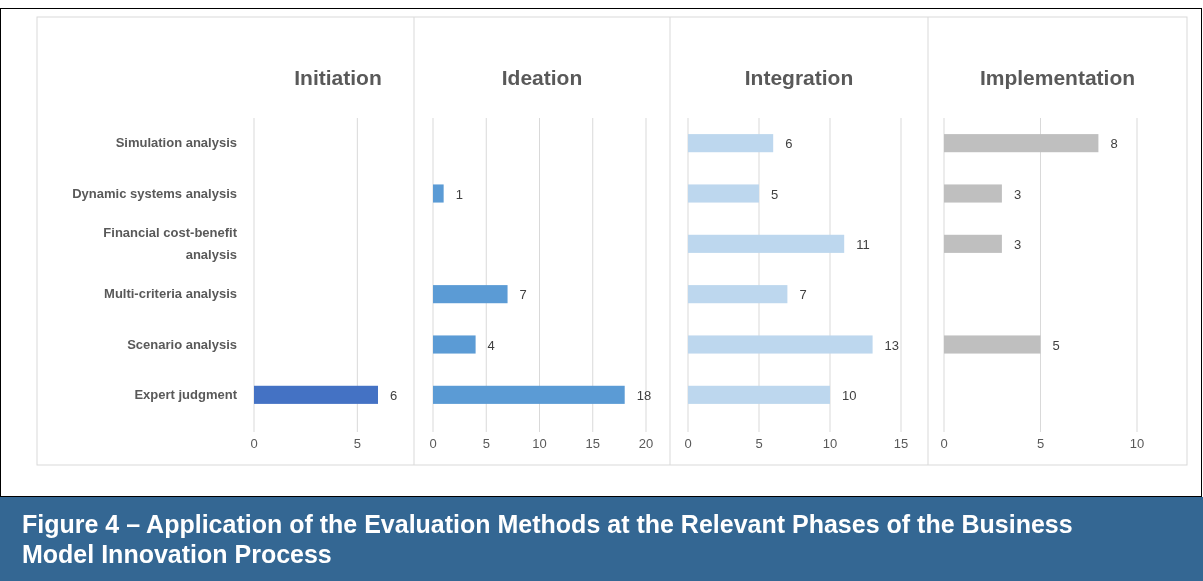 The height and width of the screenshot is (581, 1203). Describe the element at coordinates (548, 539) in the screenshot. I see `caption: Figure 4 – Application of the Evaluation Methods at the Relevant Phases of the Business Model Innovation Process` at that location.